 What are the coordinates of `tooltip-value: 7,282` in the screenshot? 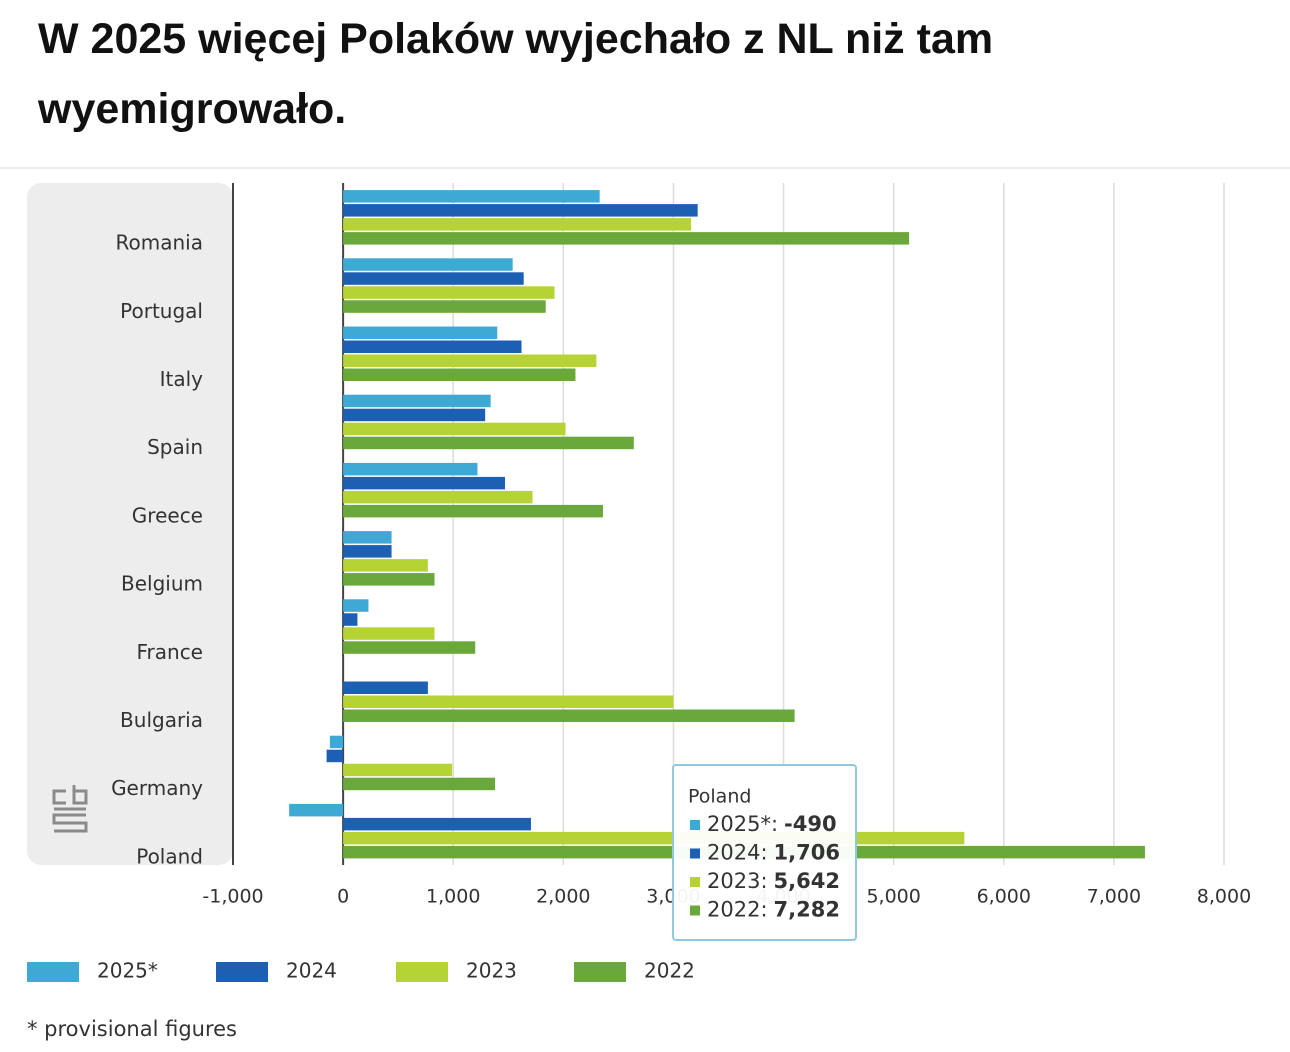 It's located at (807, 910).